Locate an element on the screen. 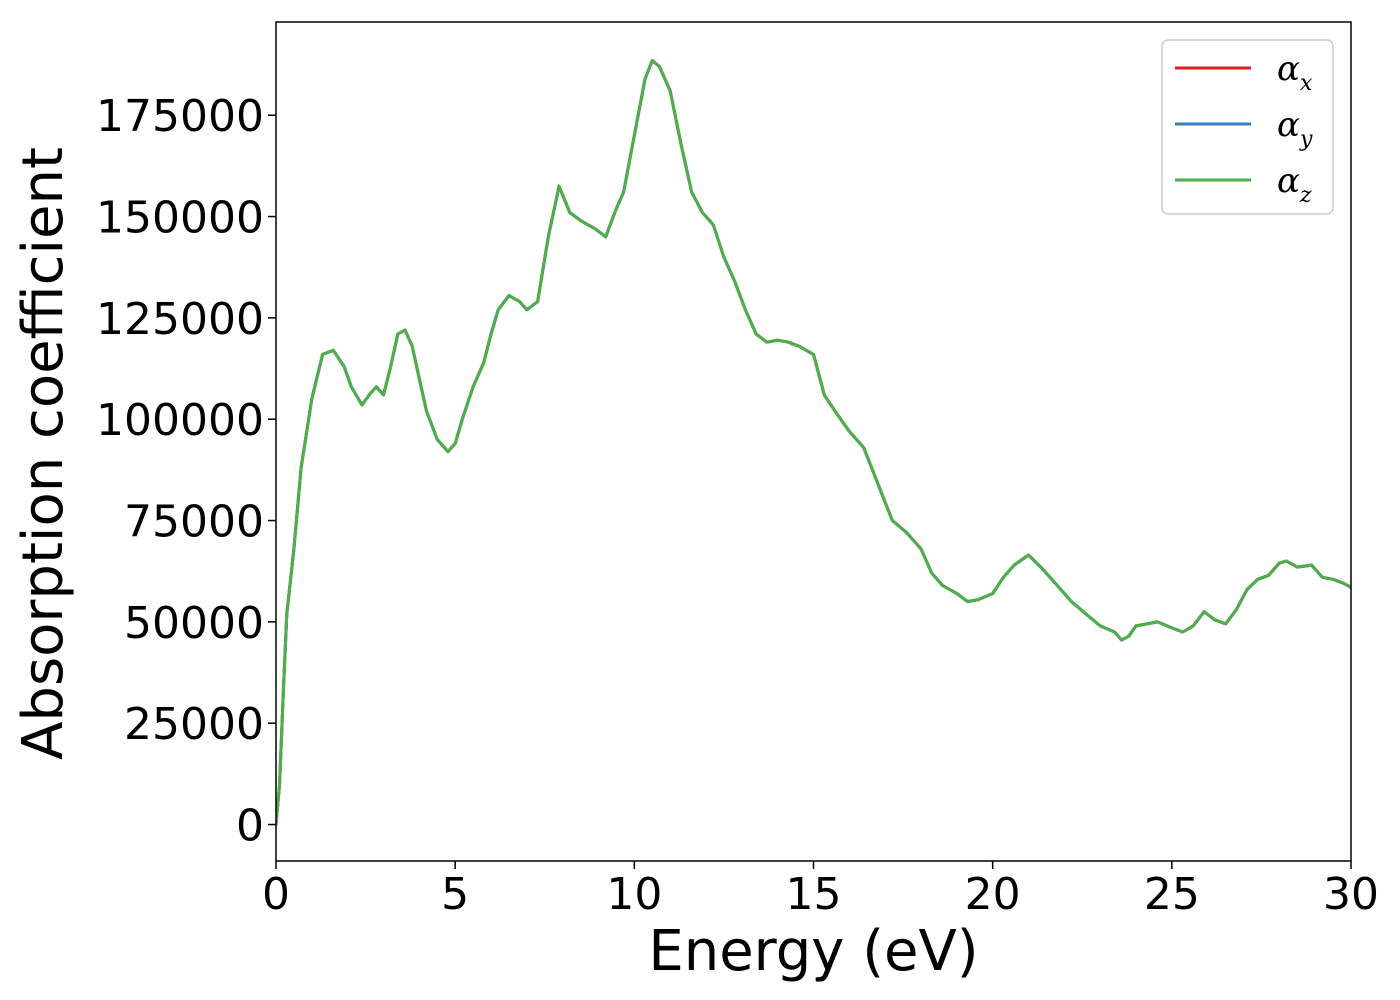 This screenshot has height=1000, width=1400. x-axis-title: Energy (eV) is located at coordinates (813, 951).